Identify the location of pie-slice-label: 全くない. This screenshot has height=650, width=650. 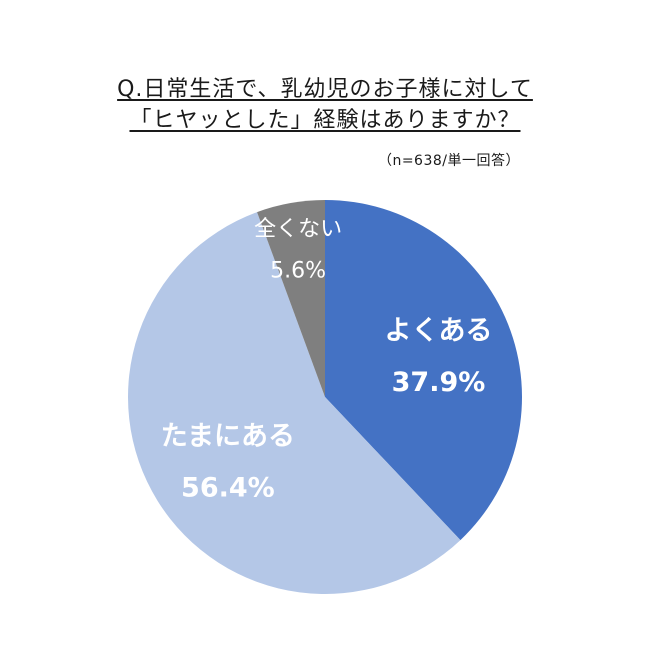
(298, 229).